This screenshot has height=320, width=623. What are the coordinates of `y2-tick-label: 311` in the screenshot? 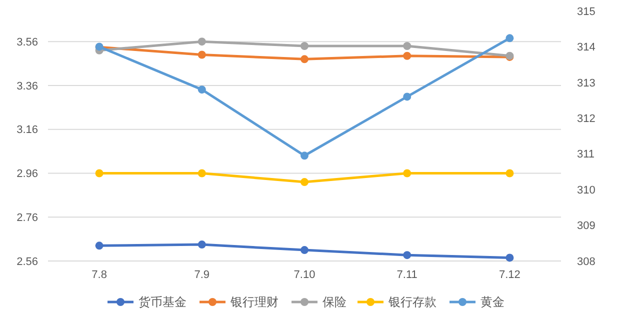 It's located at (586, 154).